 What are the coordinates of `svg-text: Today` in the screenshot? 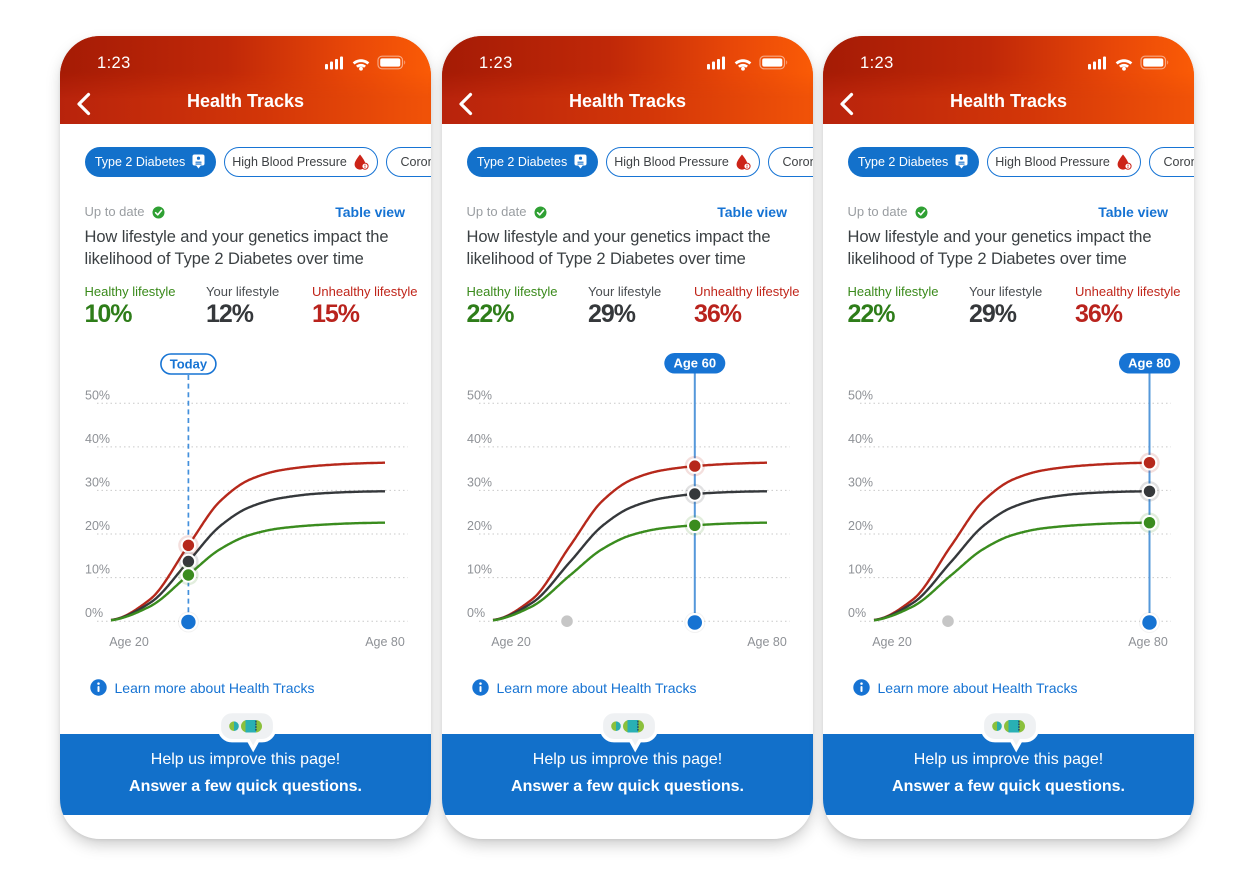 It's located at (189, 364).